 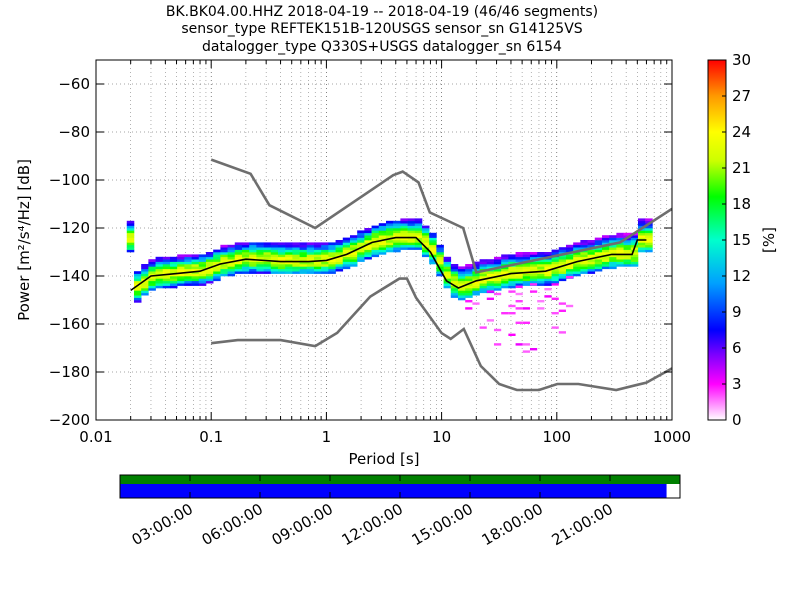 I want to click on colorbar-tick-label: 0, so click(x=737, y=420).